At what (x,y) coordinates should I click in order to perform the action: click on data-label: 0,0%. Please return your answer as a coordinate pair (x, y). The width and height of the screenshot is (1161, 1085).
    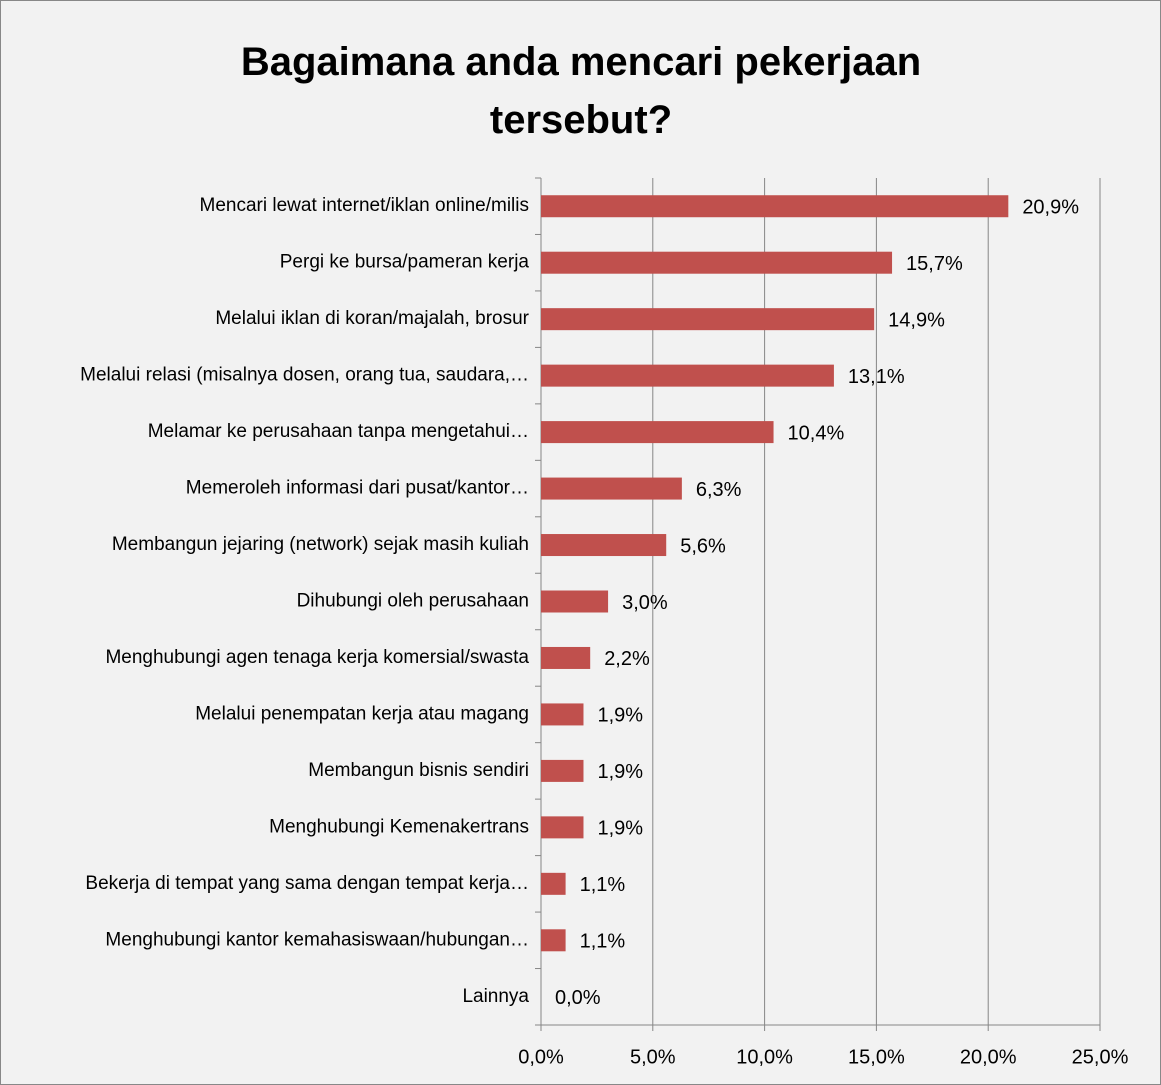
    Looking at the image, I should click on (578, 998).